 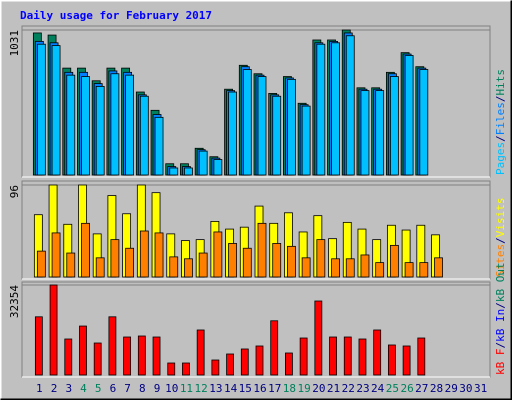 I want to click on x-tick-label: 26, so click(x=406, y=388).